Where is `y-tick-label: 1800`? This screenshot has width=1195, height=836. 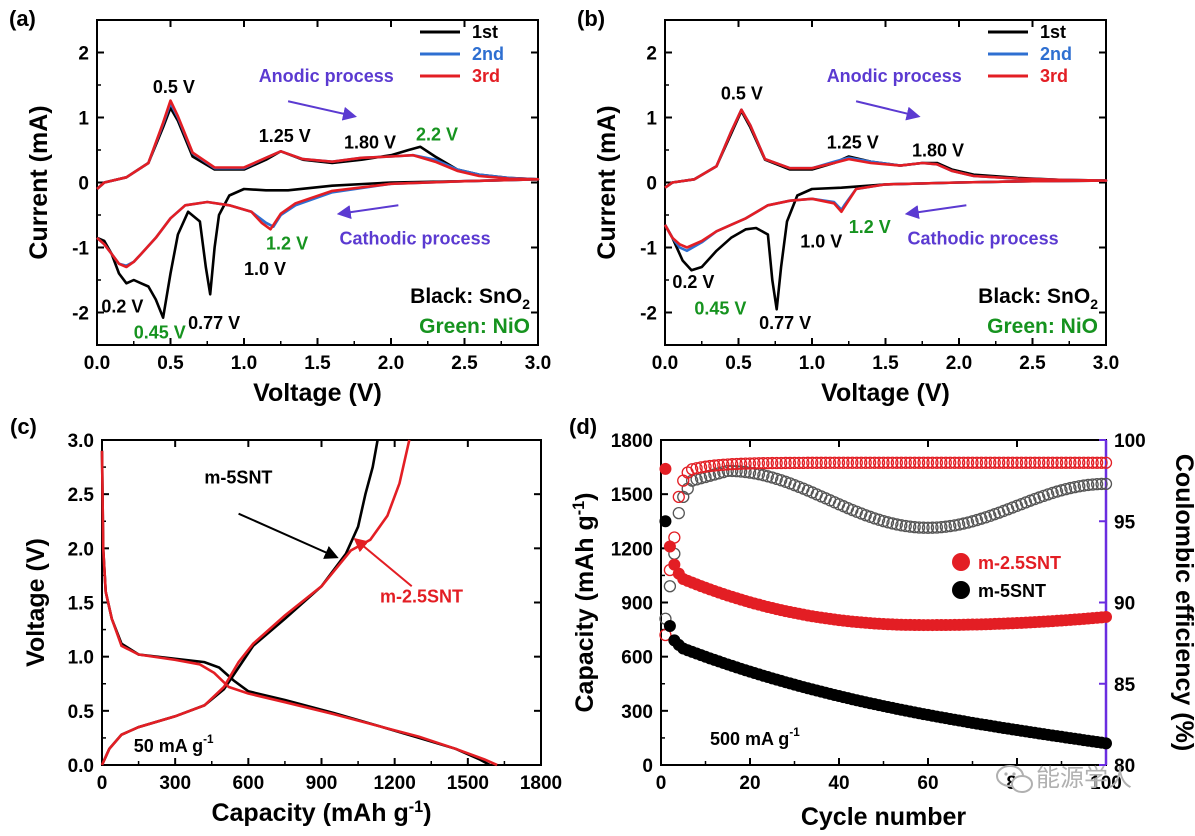 y-tick-label: 1800 is located at coordinates (632, 441).